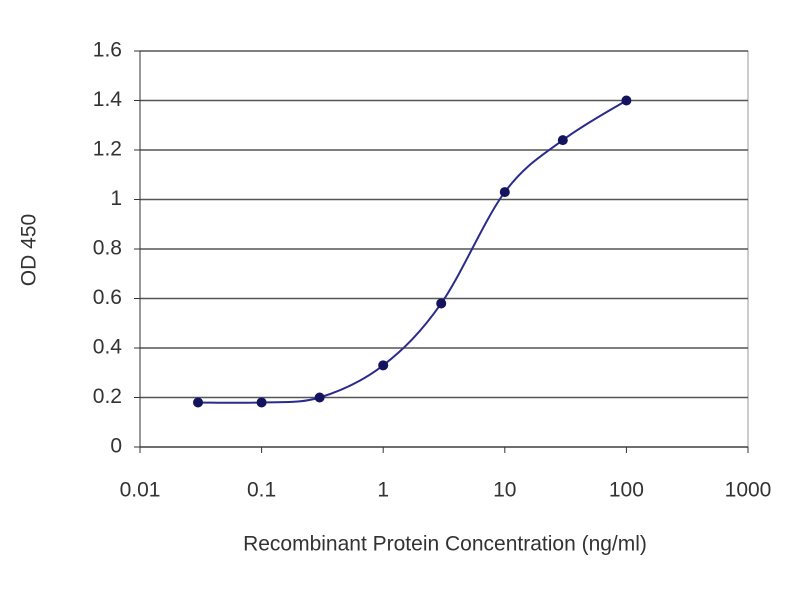 This screenshot has height=600, width=800. Describe the element at coordinates (107, 149) in the screenshot. I see `y-tick-label: 1.2` at that location.